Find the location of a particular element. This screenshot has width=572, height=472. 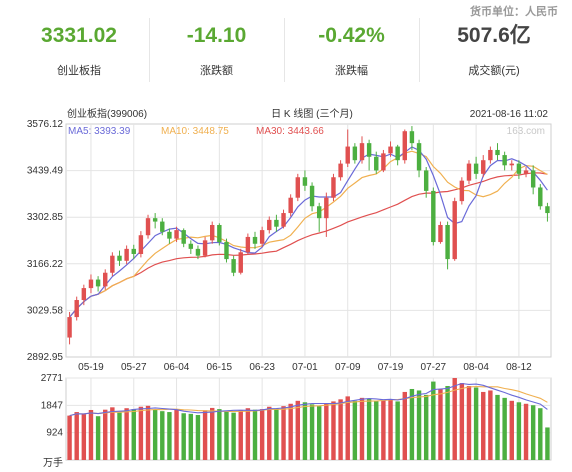

ma-legend-item: MA30: 3443.66 is located at coordinates (290, 131).